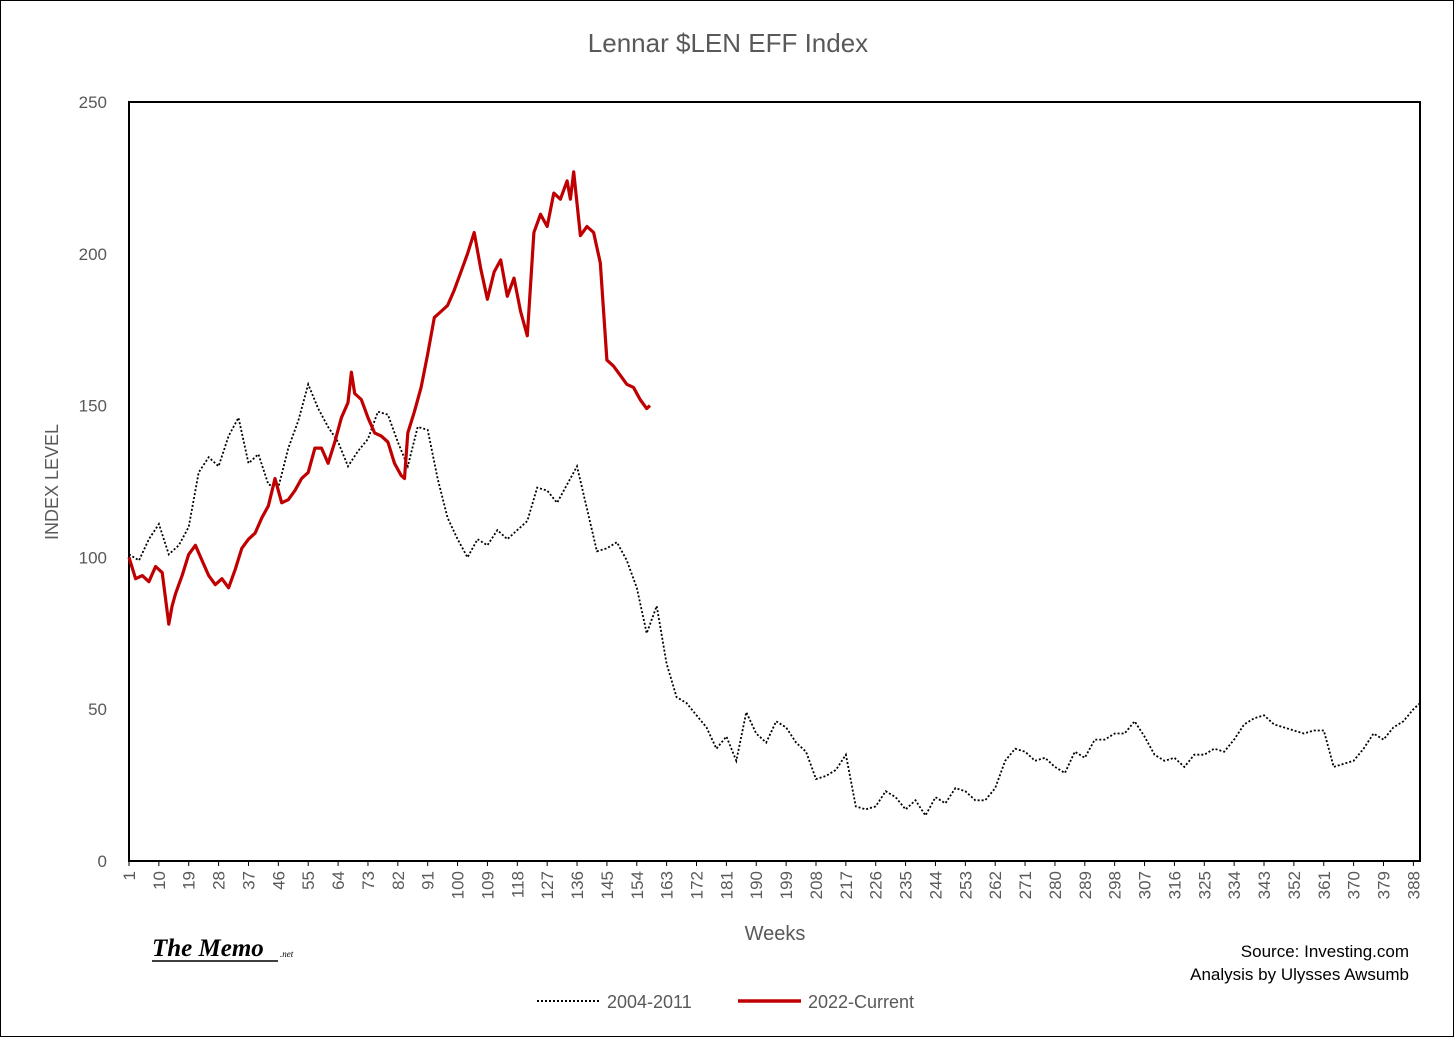  I want to click on x-tick-label: 118, so click(517, 884).